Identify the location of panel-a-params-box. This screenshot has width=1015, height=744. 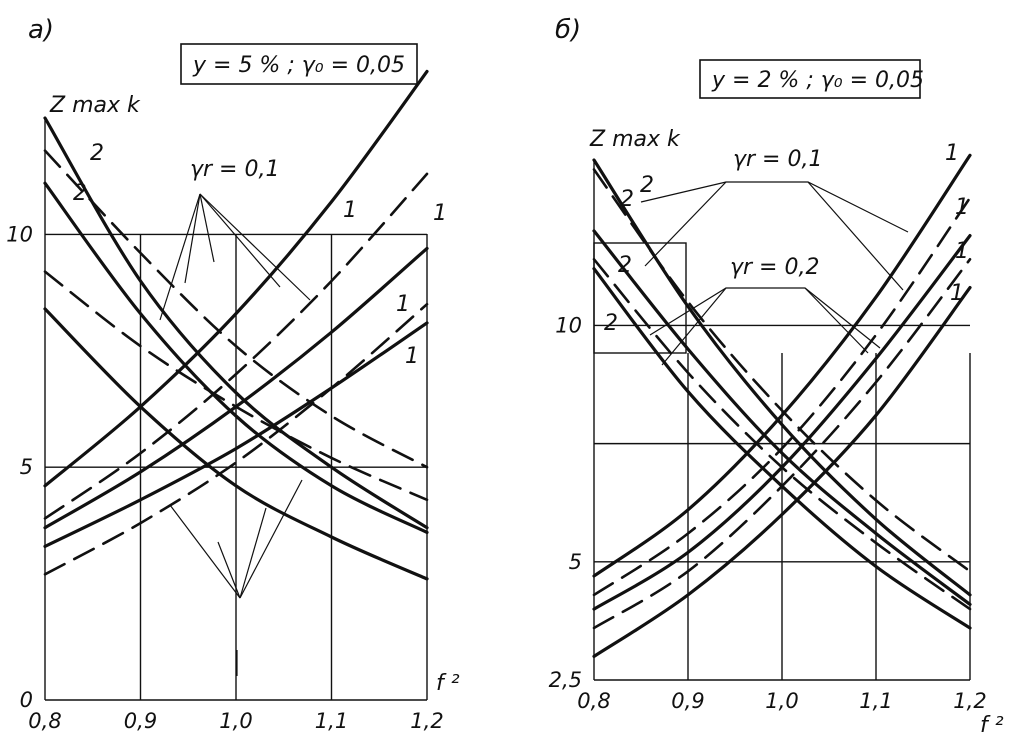
(299, 64).